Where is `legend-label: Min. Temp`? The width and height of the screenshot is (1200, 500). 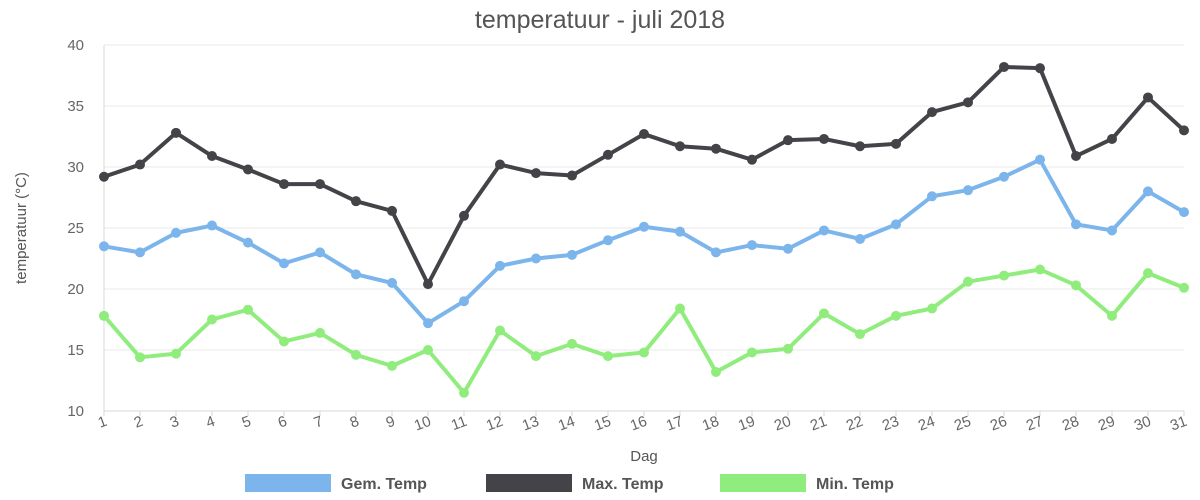 legend-label: Min. Temp is located at coordinates (855, 484).